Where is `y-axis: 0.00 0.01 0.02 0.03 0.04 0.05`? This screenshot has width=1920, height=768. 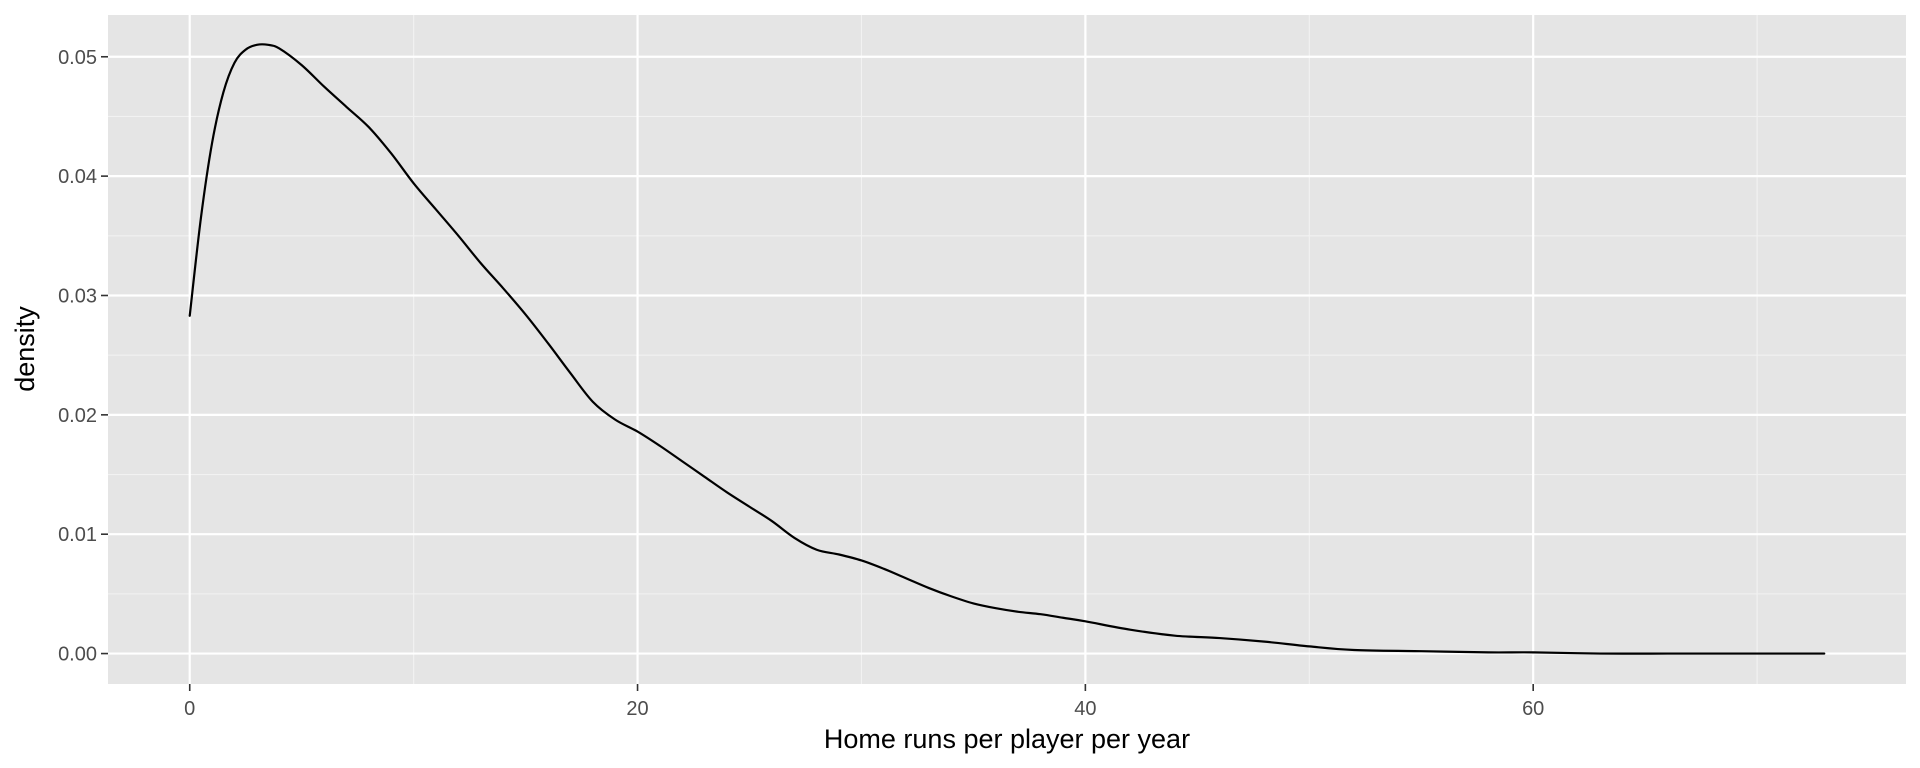
y-axis: 0.00 0.01 0.02 0.03 0.04 0.05 is located at coordinates (83, 356).